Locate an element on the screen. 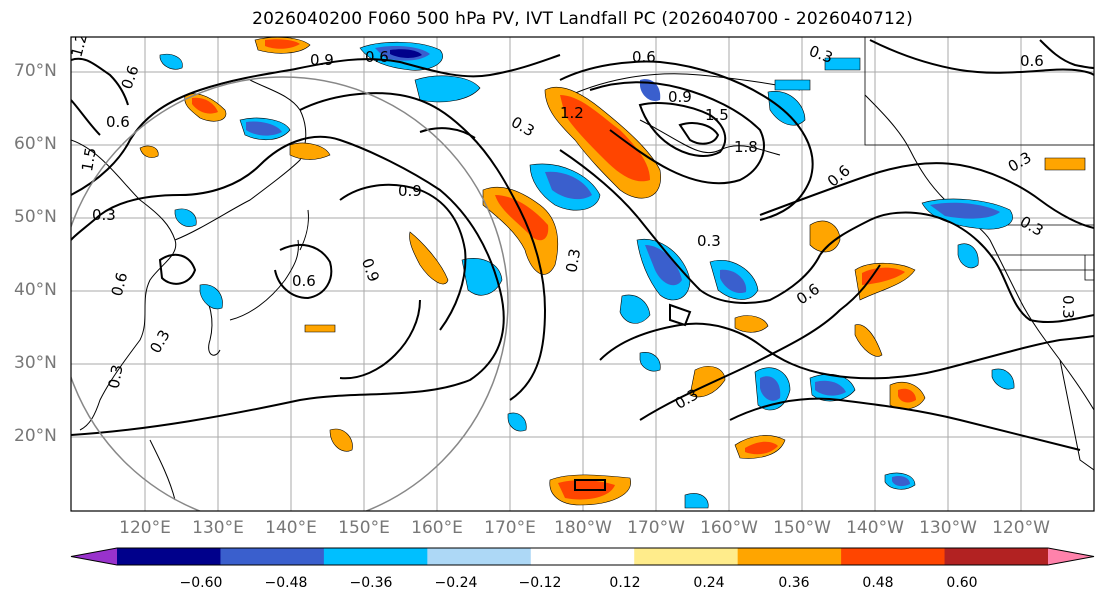  lat-label: 60°N is located at coordinates (35, 144).